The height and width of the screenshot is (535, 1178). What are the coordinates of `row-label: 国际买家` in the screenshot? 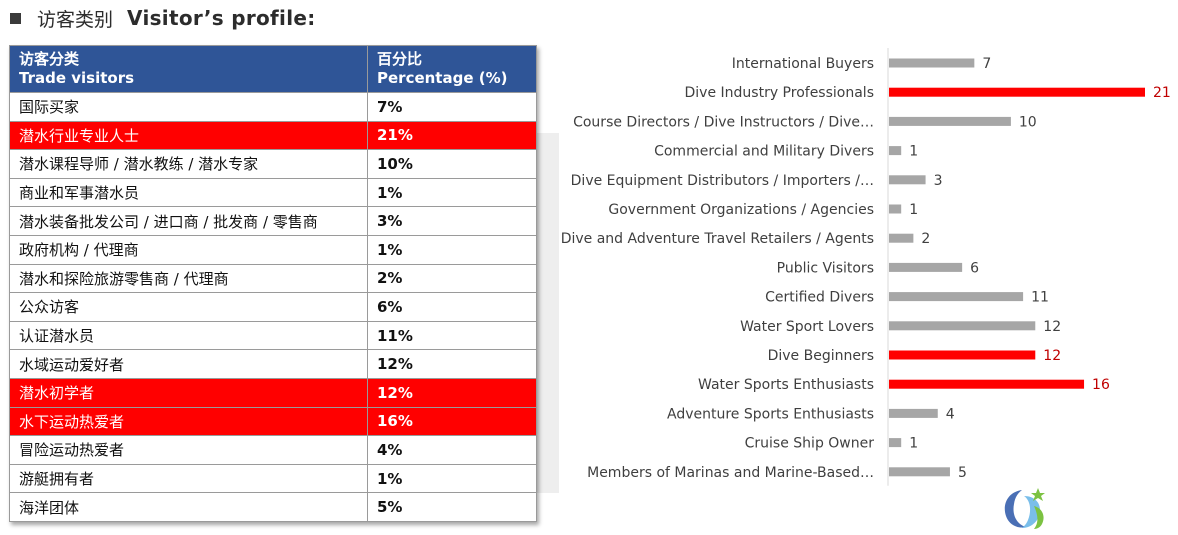 It's located at (188, 107).